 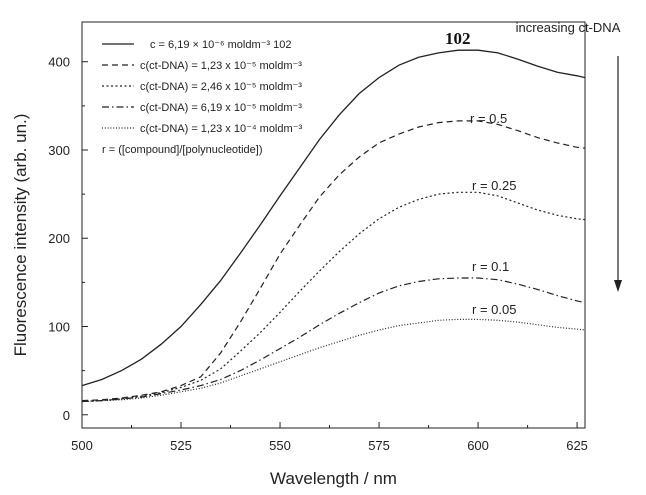 I want to click on x-axis: 500 525 550 575 600 625, so click(x=329, y=437).